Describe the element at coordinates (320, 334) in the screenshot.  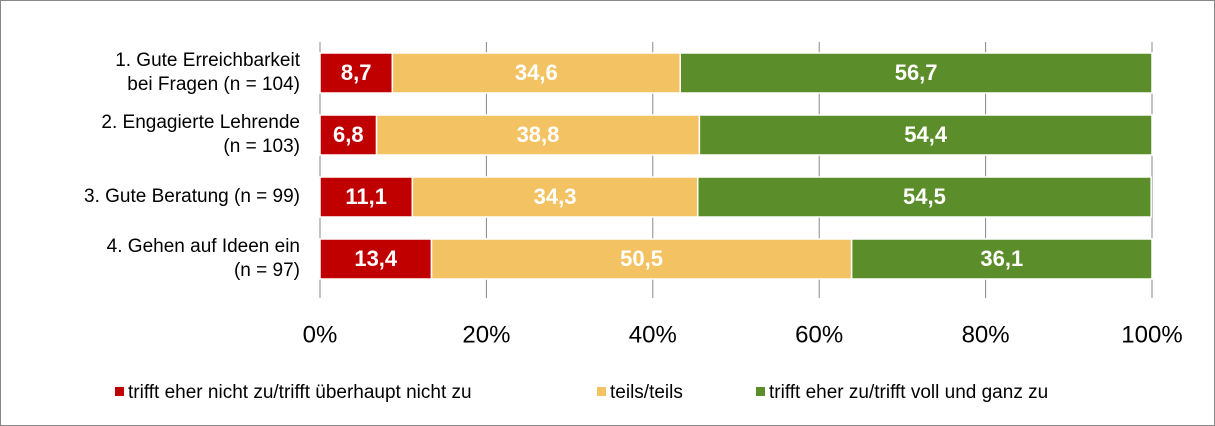
I see `x-tick-label: 0%` at that location.